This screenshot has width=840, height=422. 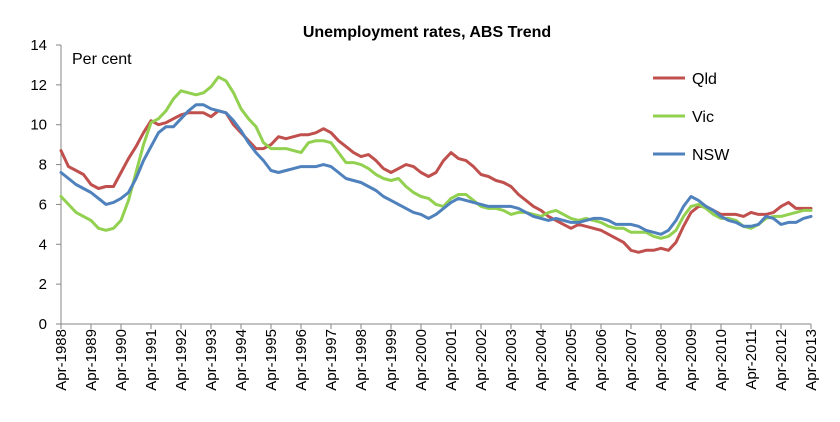 I want to click on x-tick-label: Apr-2013, so click(x=811, y=360).